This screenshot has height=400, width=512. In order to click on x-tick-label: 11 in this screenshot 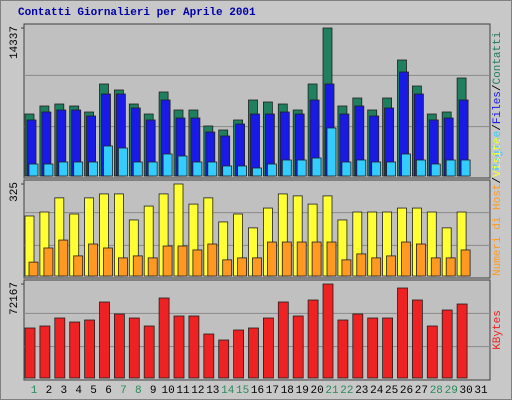, I will do `click(183, 391)`.